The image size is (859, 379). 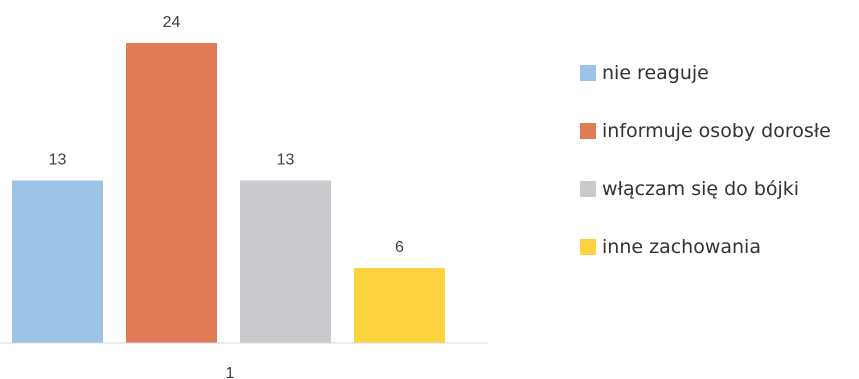 I want to click on data-label-informuje-osoby-dorosle: 24, so click(x=172, y=22).